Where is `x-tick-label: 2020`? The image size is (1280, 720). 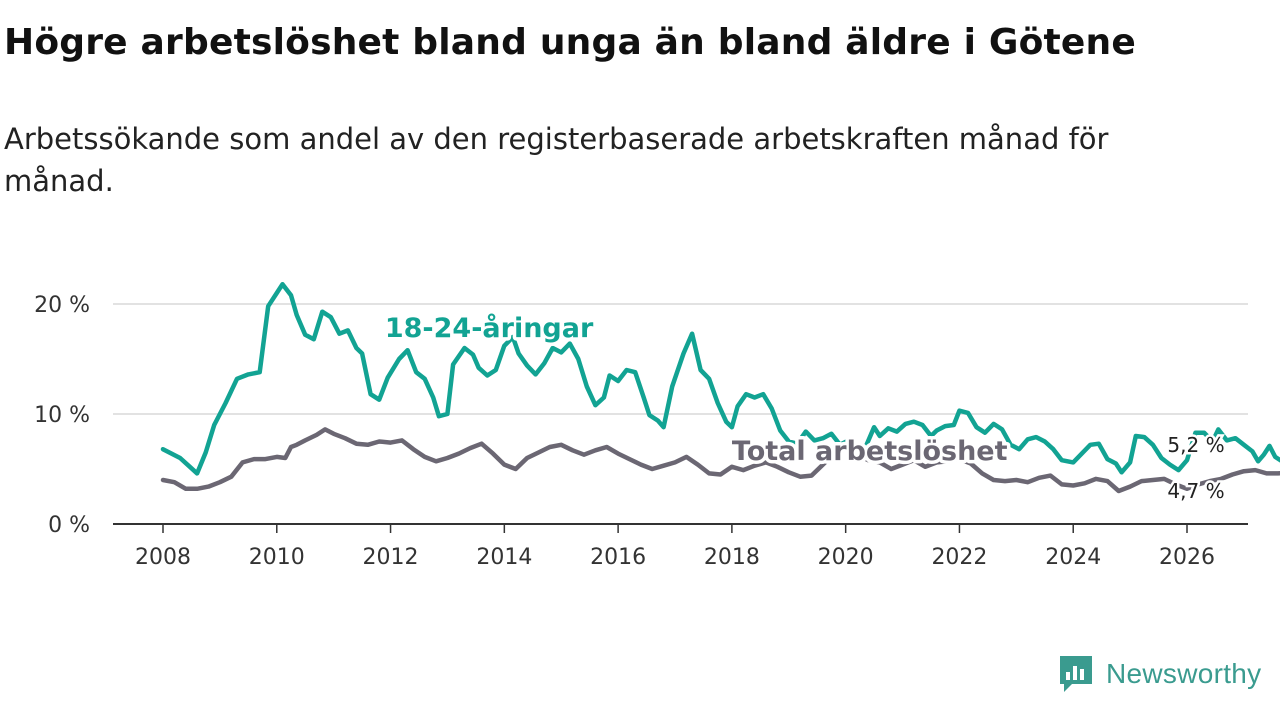
x-tick-label: 2020 is located at coordinates (846, 557).